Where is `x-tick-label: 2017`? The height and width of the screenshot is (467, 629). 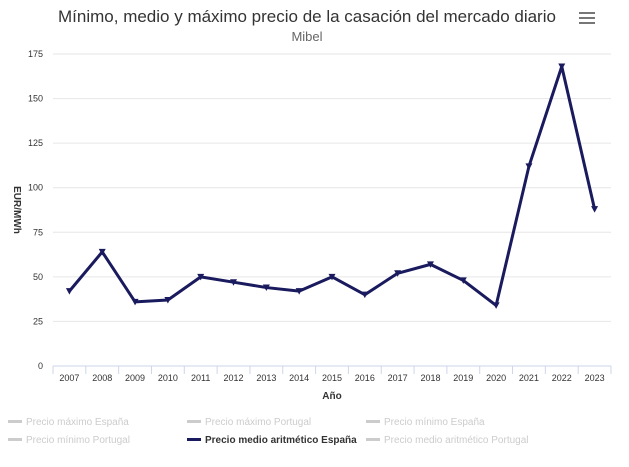 x-tick-label: 2017 is located at coordinates (398, 378).